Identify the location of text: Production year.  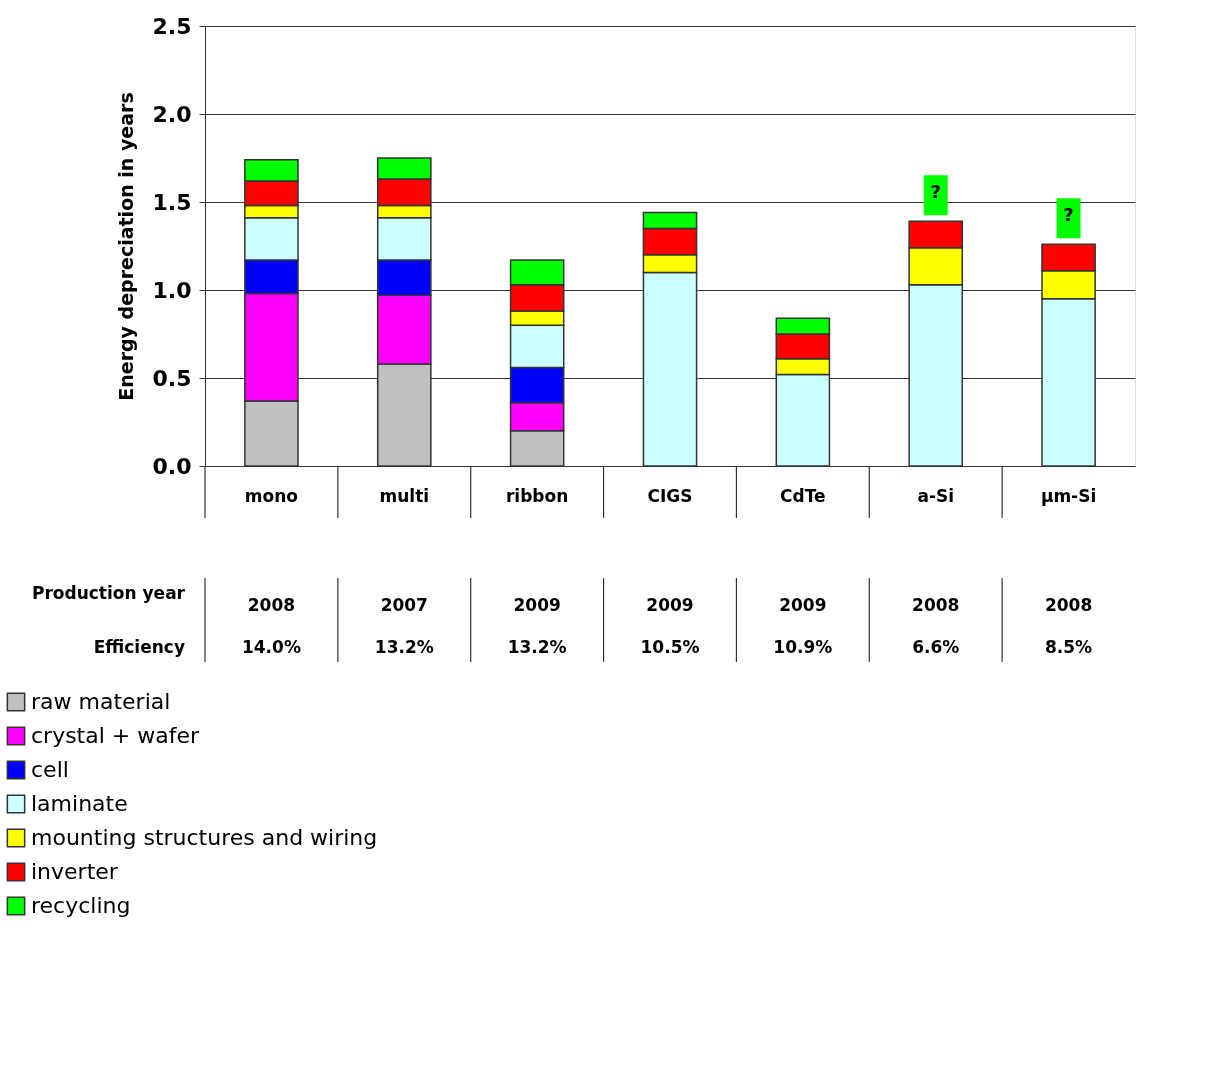
(109, 593).